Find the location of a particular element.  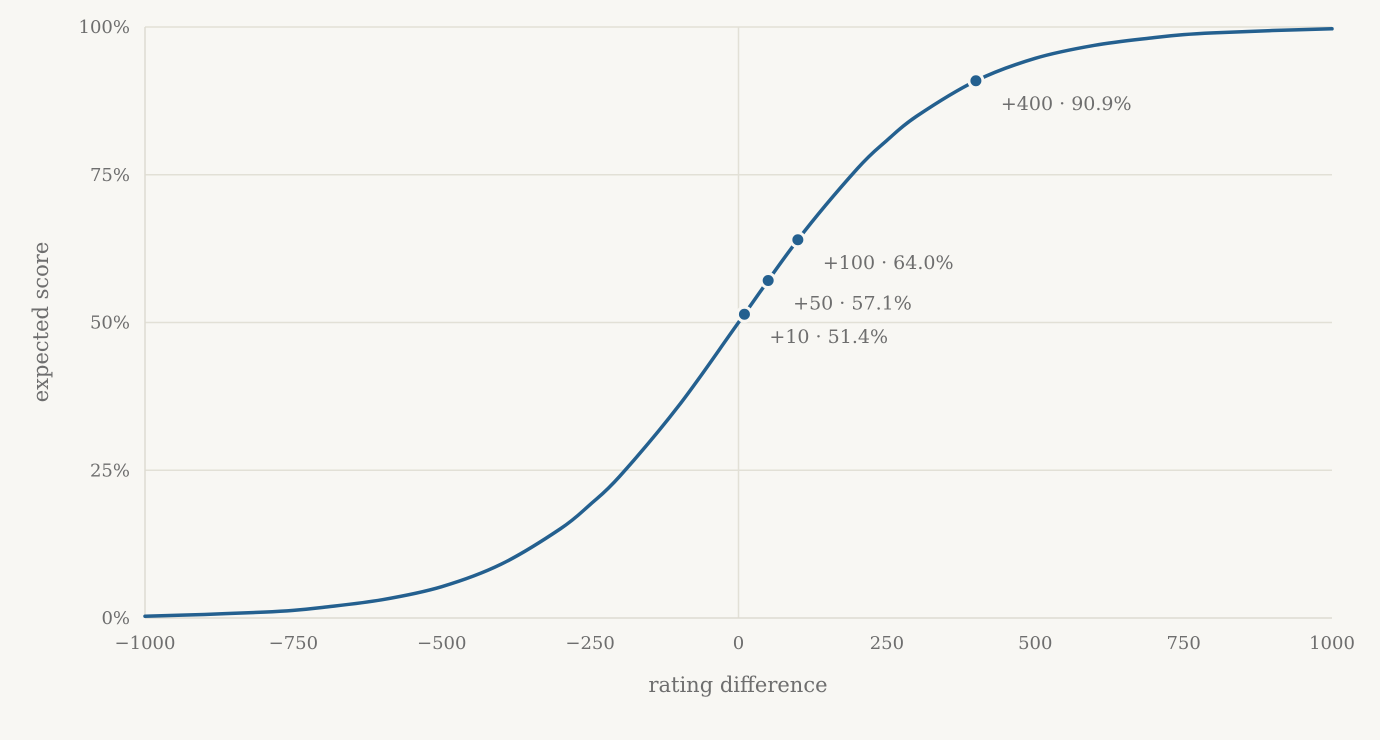

x-tick-label: −750 is located at coordinates (293, 643).